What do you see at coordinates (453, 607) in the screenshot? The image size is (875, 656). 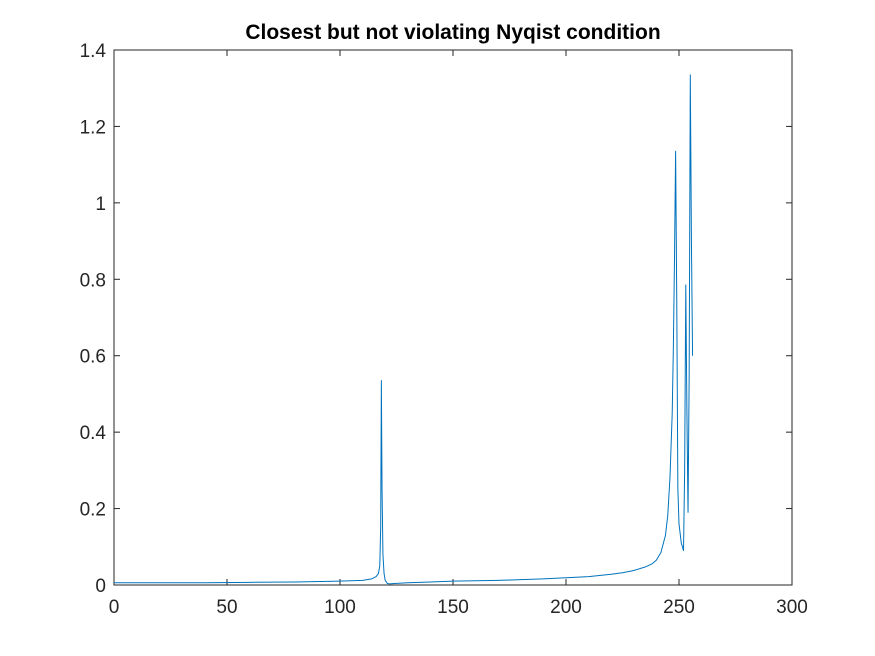 I see `x-tick-label: 150` at bounding box center [453, 607].